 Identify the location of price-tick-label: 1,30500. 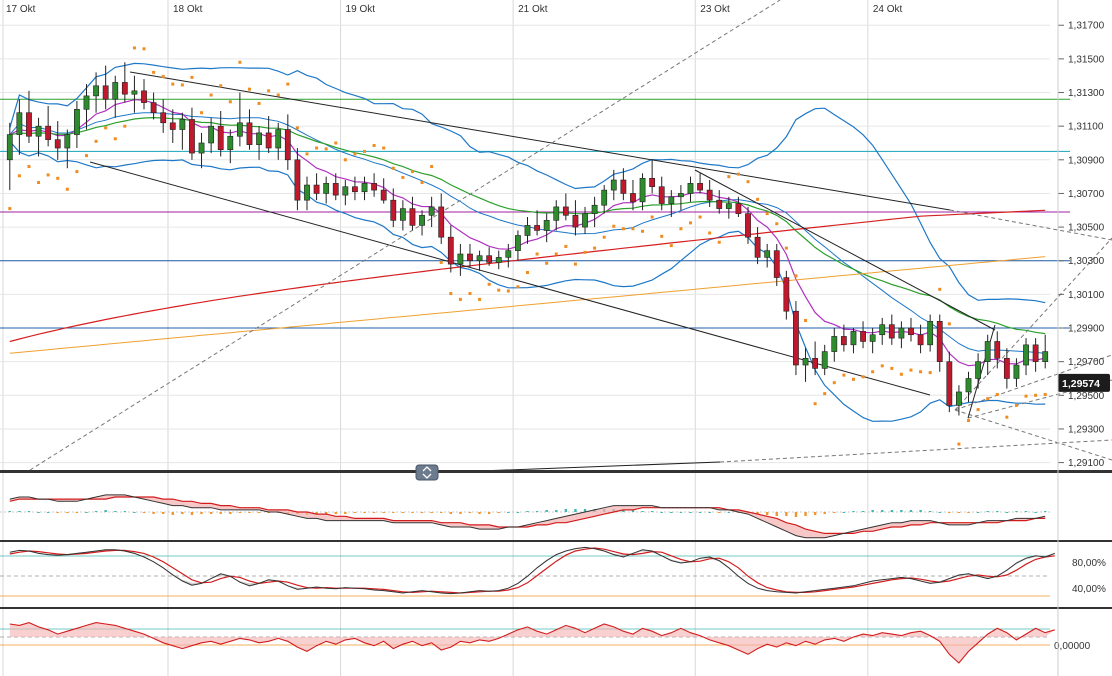
(1086, 228).